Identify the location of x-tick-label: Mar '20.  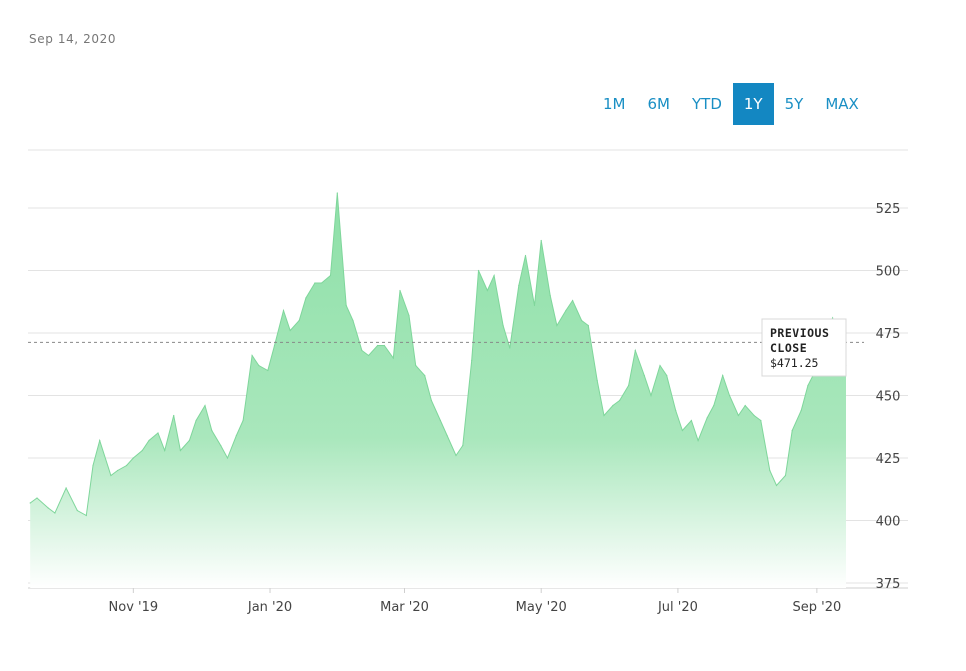
(404, 607).